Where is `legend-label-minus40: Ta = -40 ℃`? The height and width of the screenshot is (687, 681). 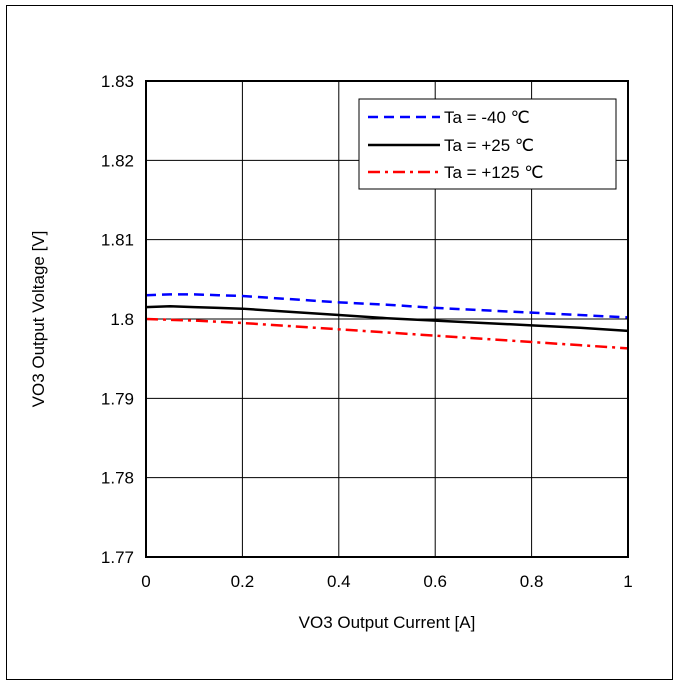 legend-label-minus40: Ta = -40 ℃ is located at coordinates (487, 117).